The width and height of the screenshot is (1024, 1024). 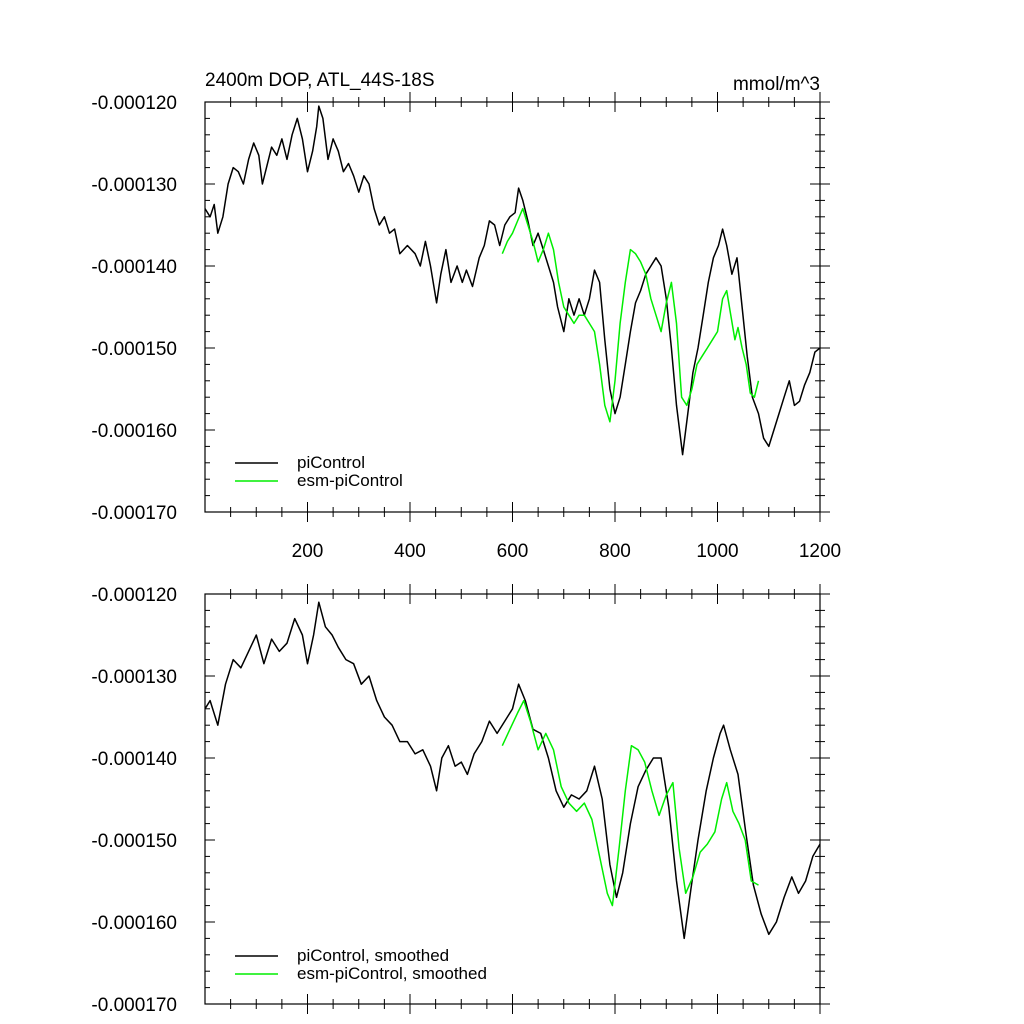 What do you see at coordinates (373, 955) in the screenshot?
I see `legend-label: piControl, smoothed` at bounding box center [373, 955].